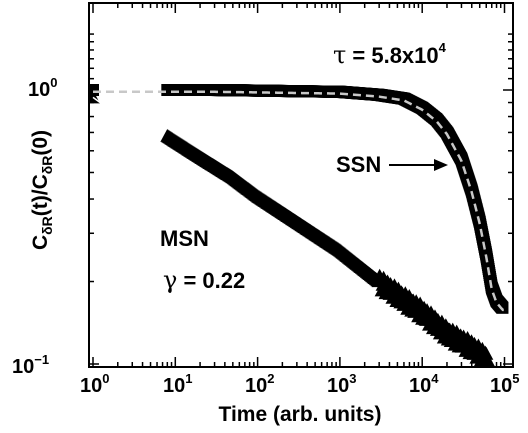 This screenshot has width=528, height=433. Describe the element at coordinates (358, 164) in the screenshot. I see `ssn-label: SSN` at that location.